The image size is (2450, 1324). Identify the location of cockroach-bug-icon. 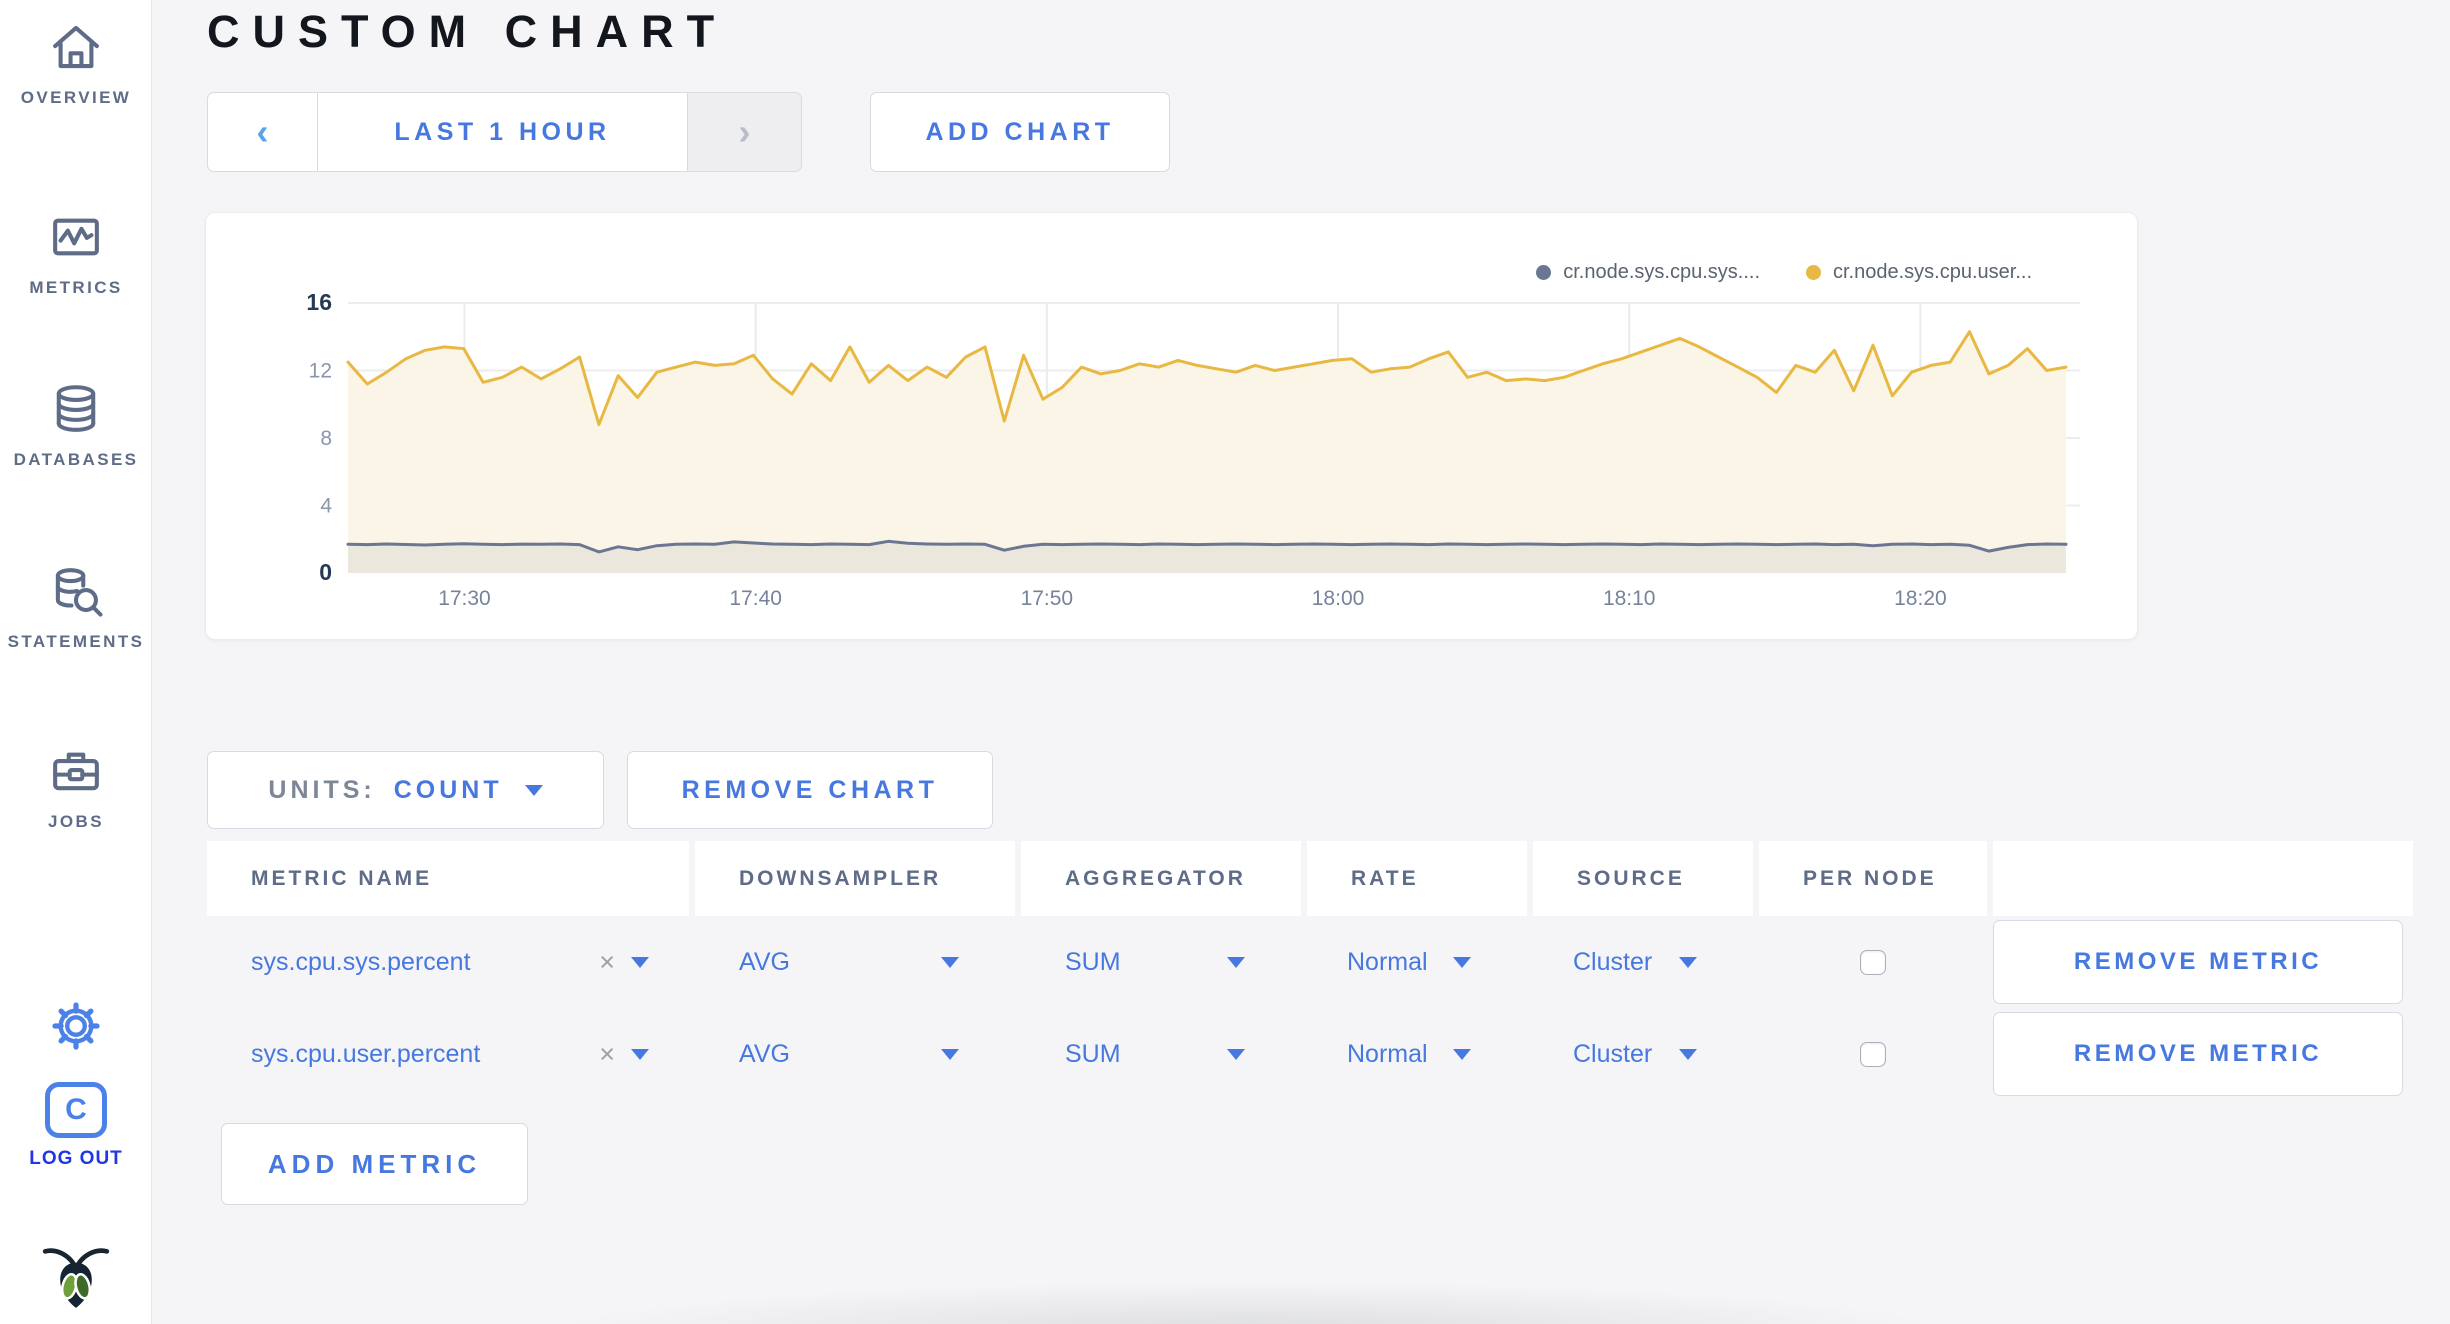
(76, 1276).